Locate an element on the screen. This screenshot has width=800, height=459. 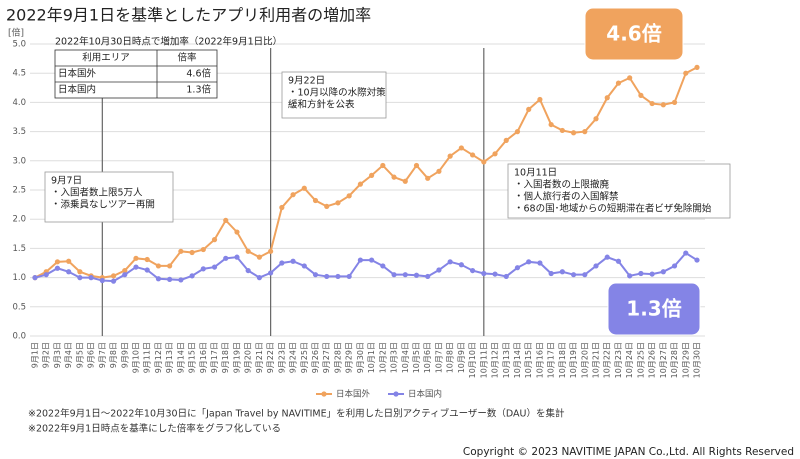
callout-box is located at coordinates (634, 34).